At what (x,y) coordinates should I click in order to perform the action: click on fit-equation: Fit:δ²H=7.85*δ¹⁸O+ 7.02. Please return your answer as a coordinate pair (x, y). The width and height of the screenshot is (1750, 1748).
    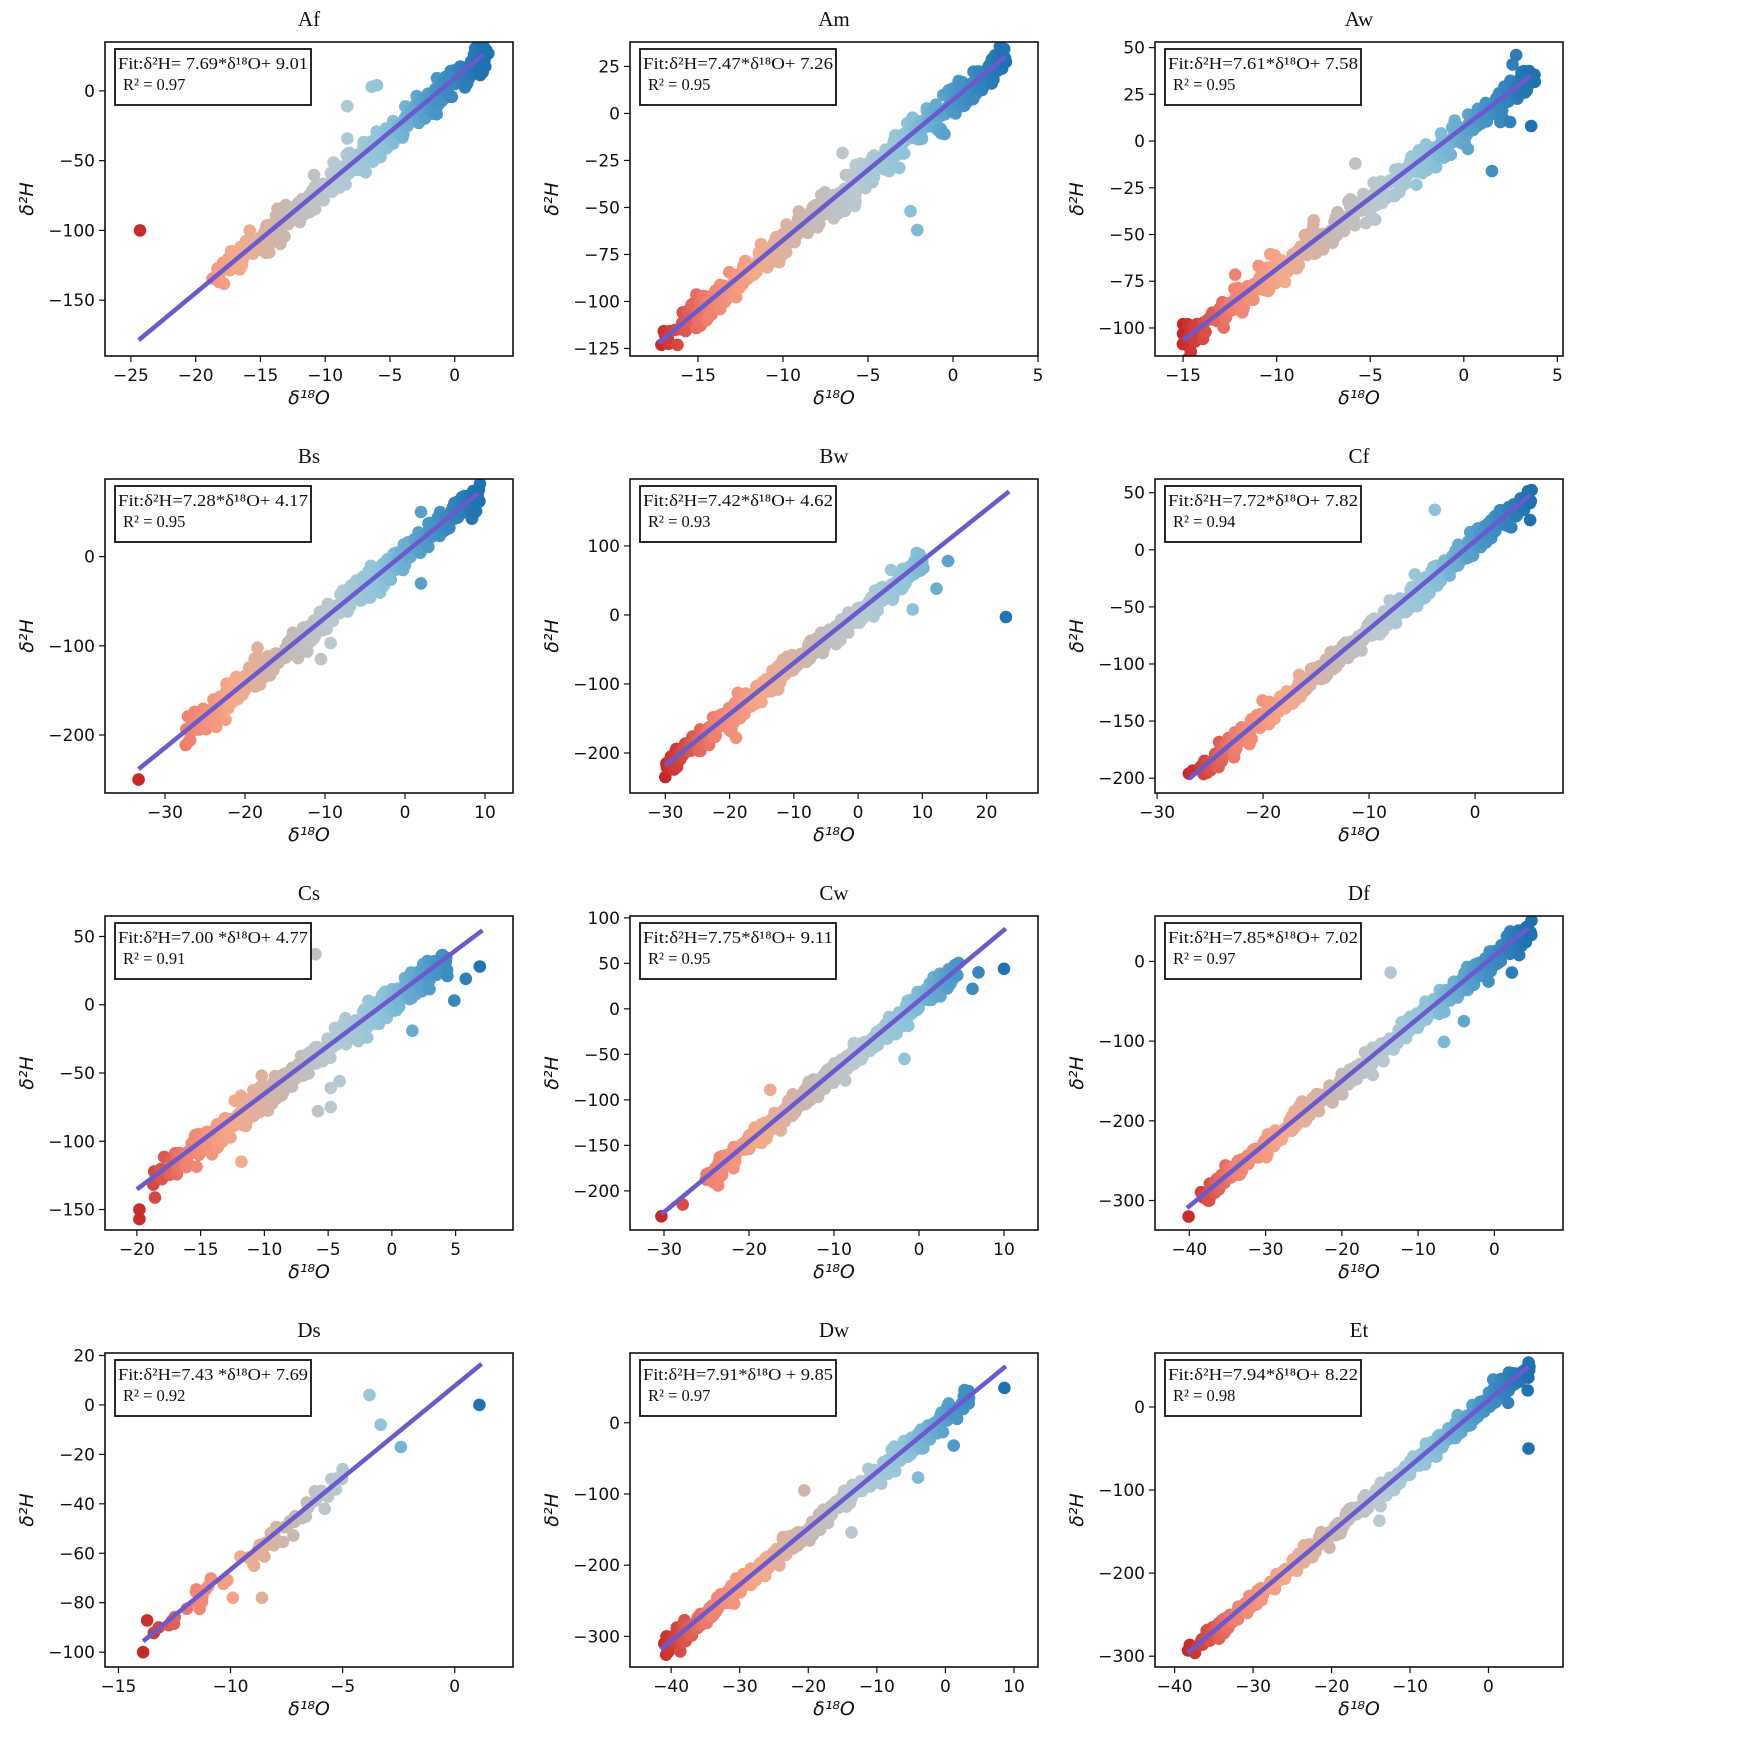
    Looking at the image, I should click on (1263, 937).